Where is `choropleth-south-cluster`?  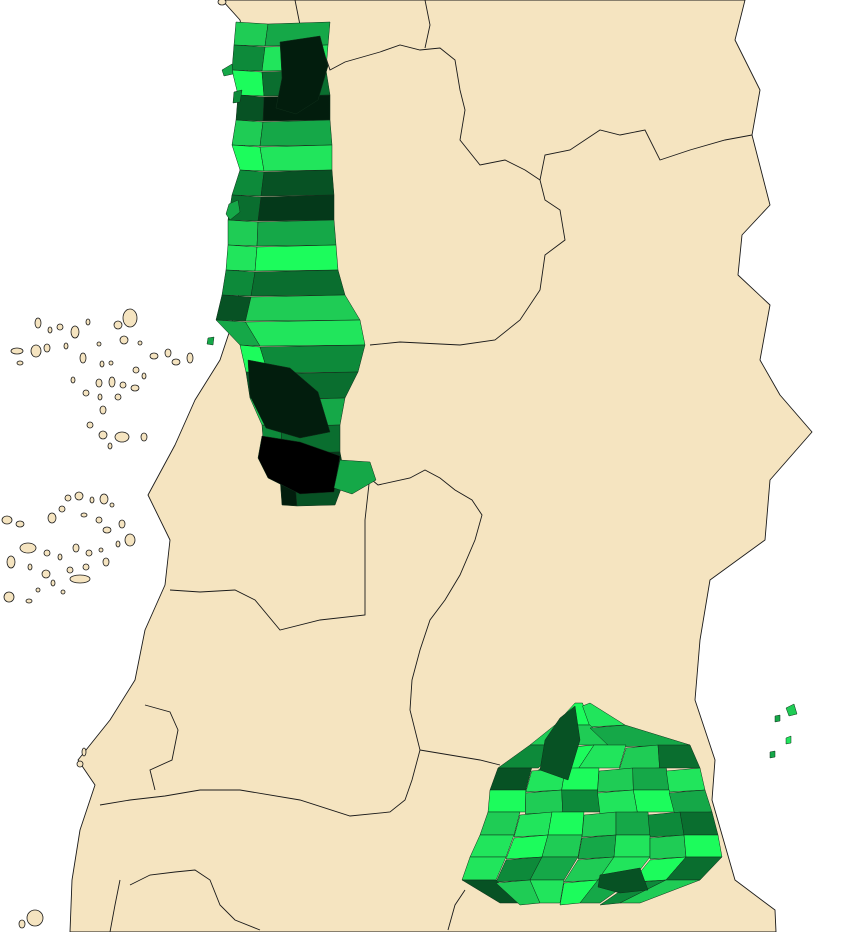
choropleth-south-cluster is located at coordinates (592, 804).